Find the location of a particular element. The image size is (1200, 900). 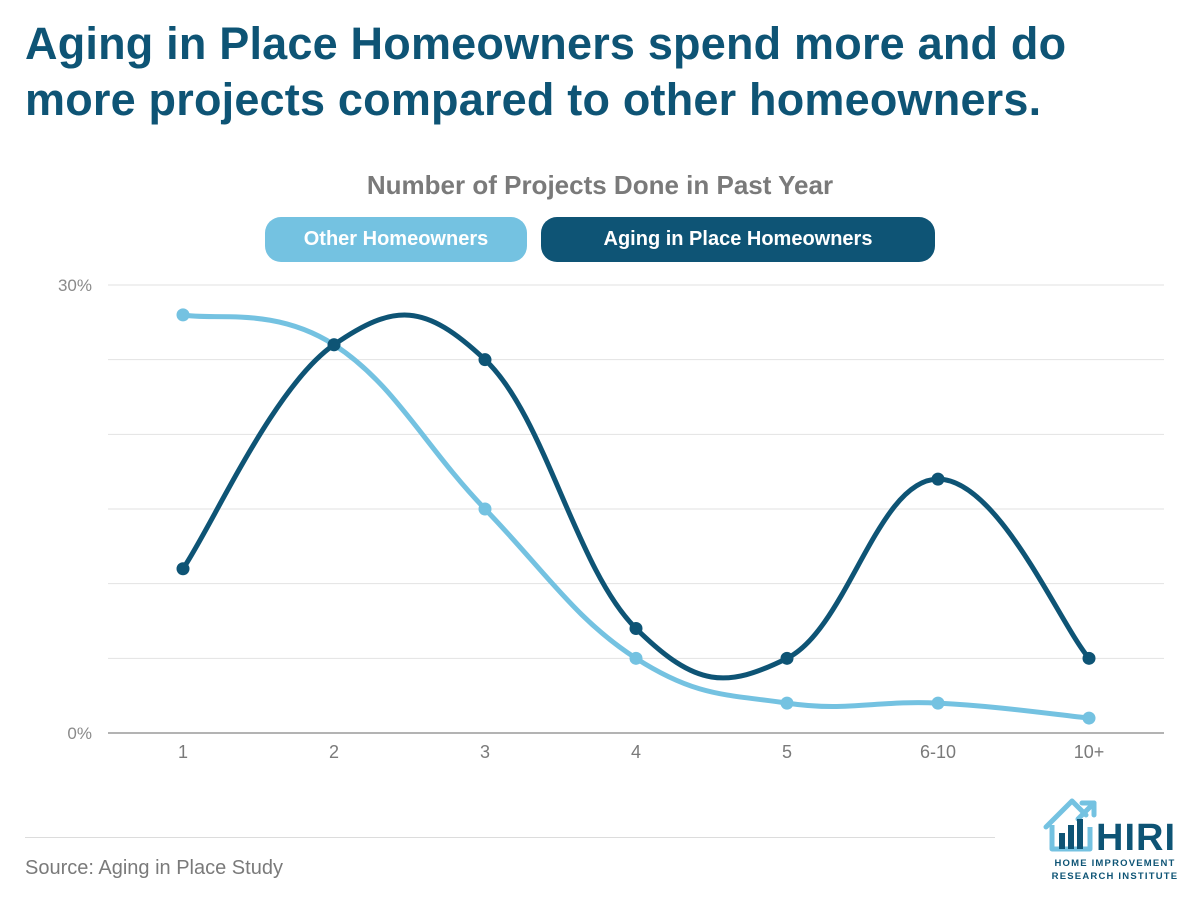

logo-tagline: Home Improvement Research Institute is located at coordinates (1115, 870).